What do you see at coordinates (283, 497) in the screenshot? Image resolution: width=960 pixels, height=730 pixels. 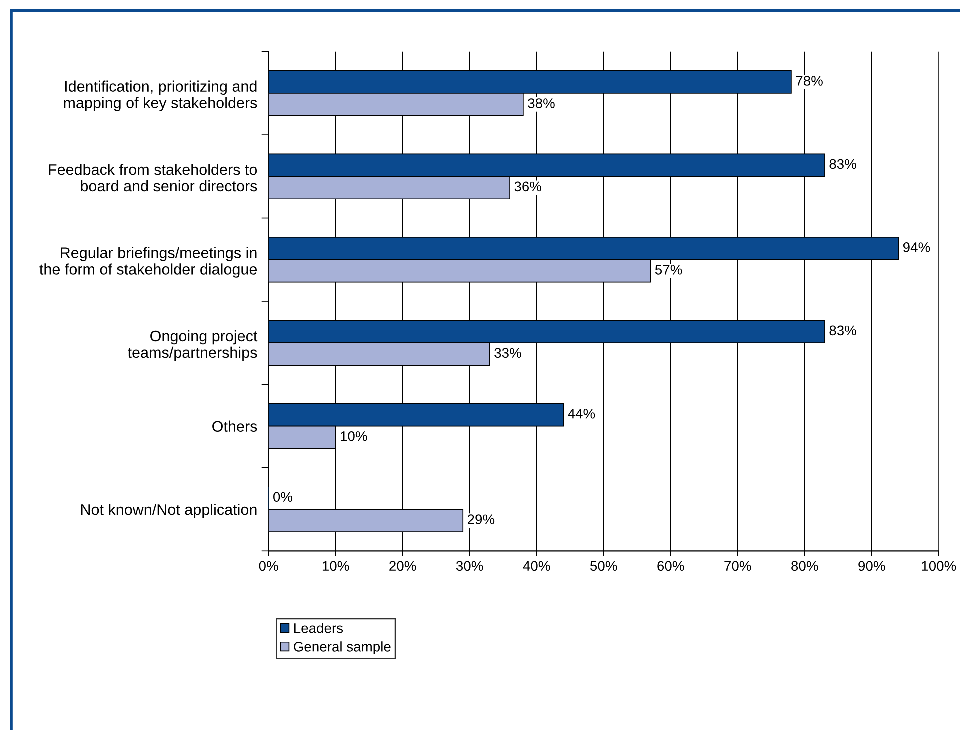 I see `data-label: 0%` at bounding box center [283, 497].